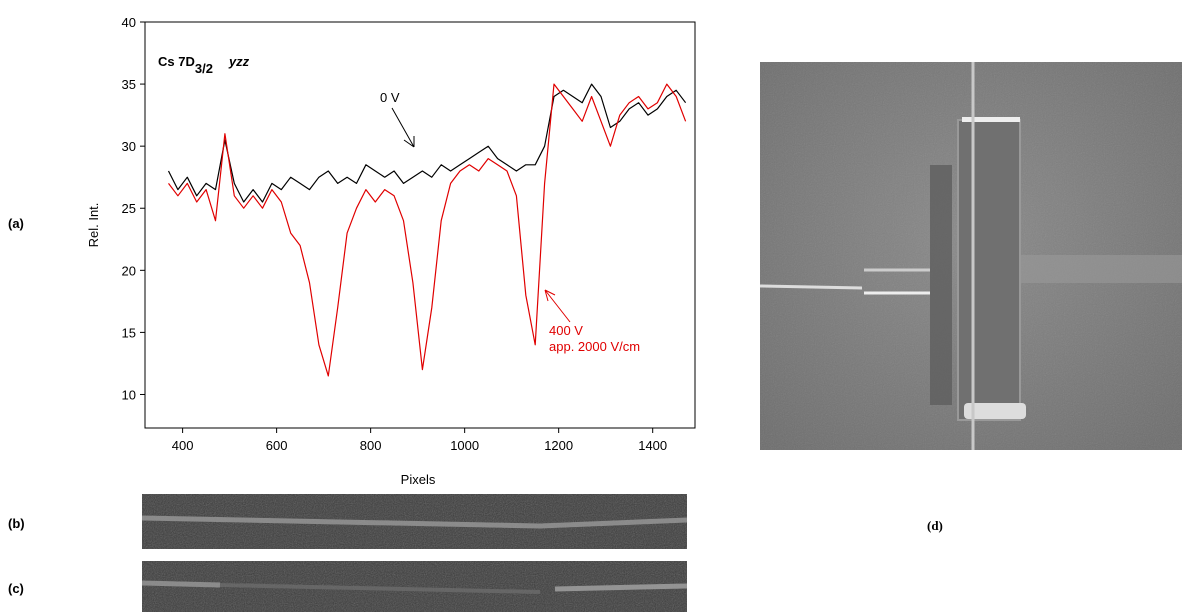  What do you see at coordinates (414, 521) in the screenshot?
I see `image-b` at bounding box center [414, 521].